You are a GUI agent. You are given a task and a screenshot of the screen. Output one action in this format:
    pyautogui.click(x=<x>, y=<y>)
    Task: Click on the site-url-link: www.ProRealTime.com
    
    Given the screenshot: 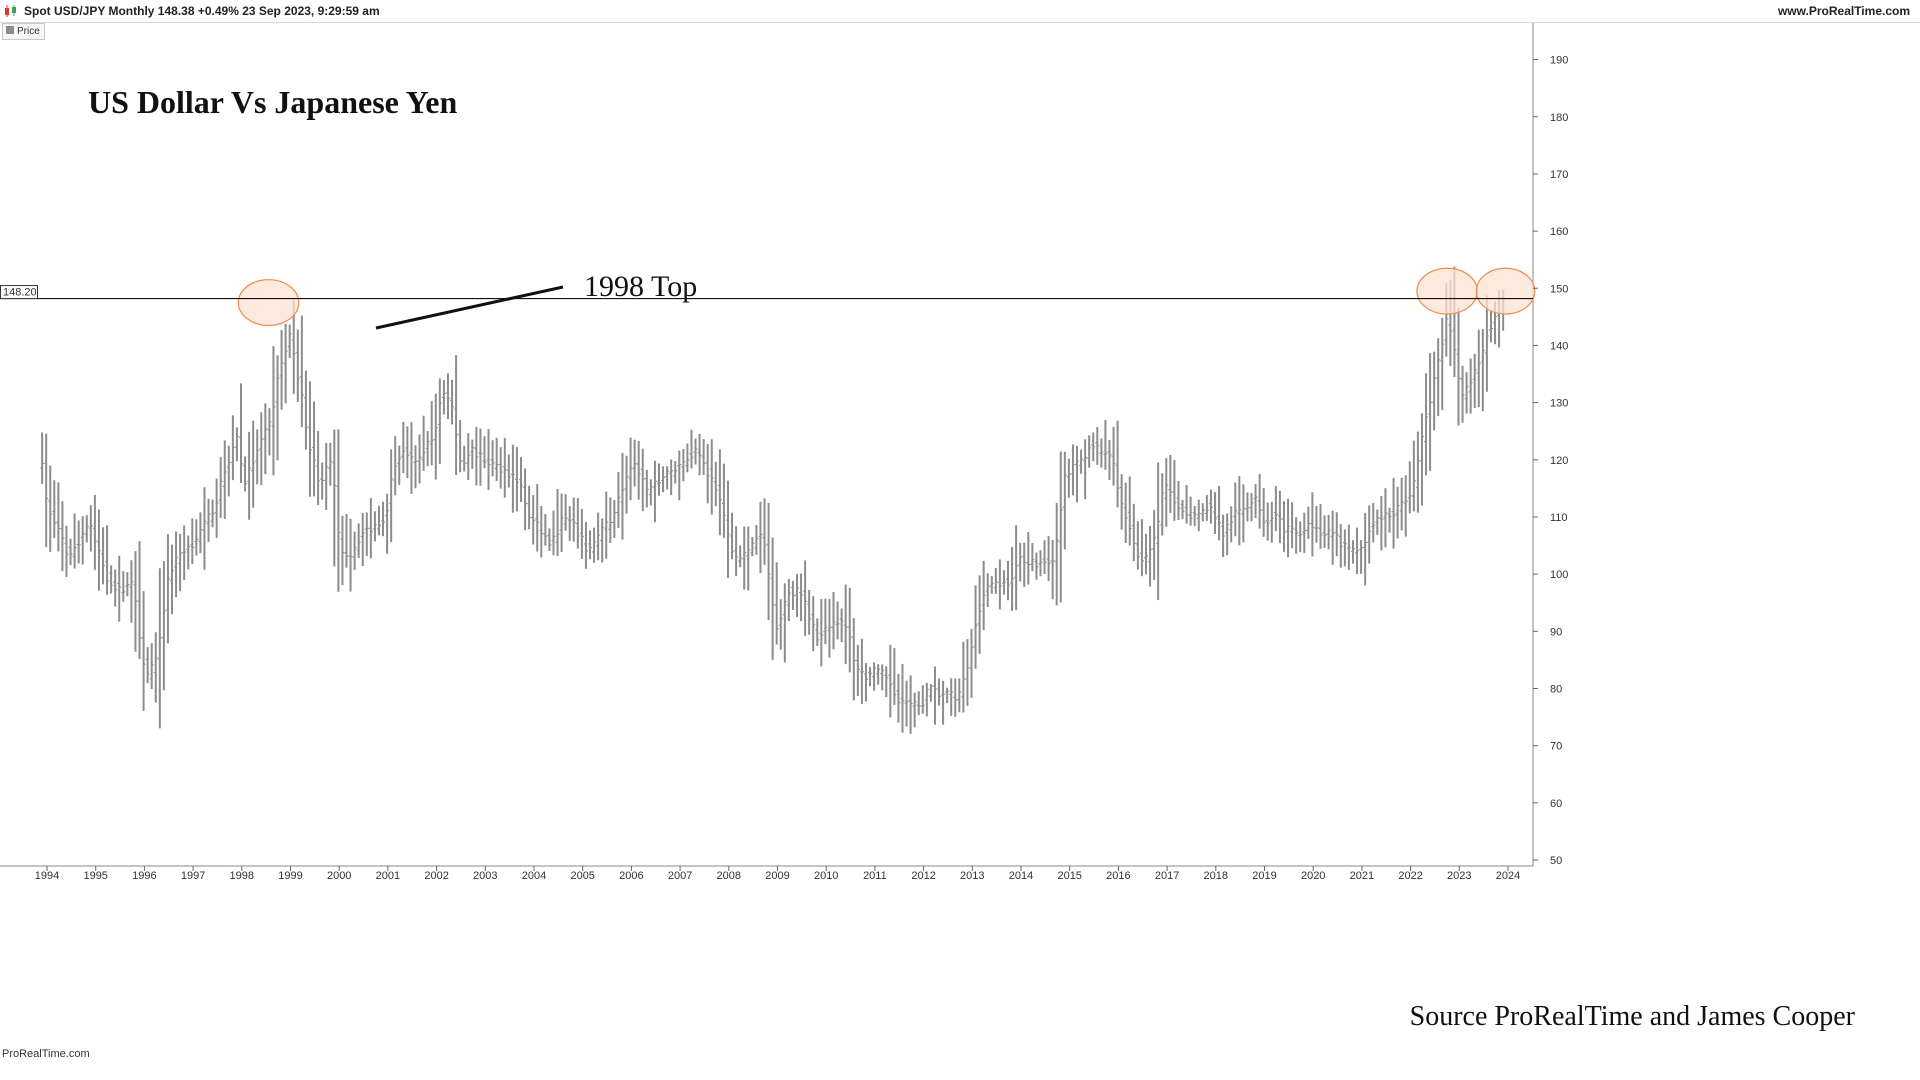 What is the action you would take?
    pyautogui.click(x=1843, y=11)
    